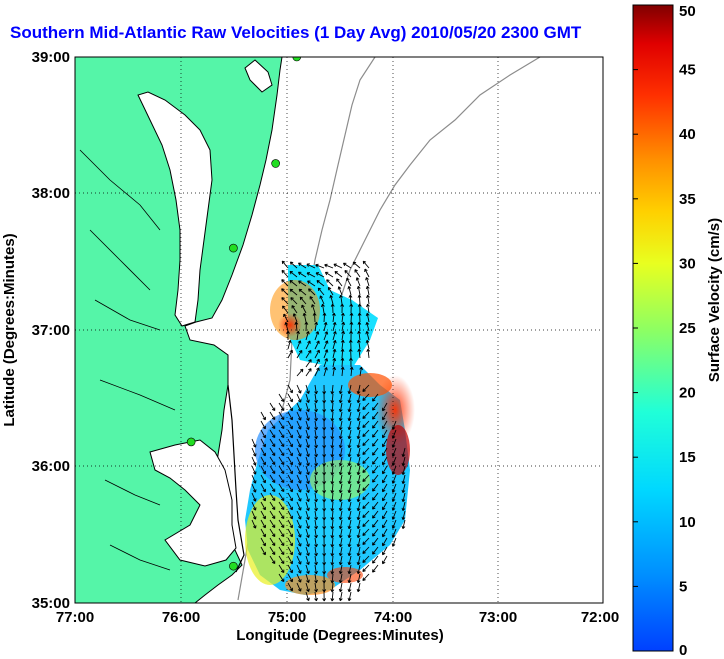  I want to click on colorbar-tick-label: 0, so click(683, 650).